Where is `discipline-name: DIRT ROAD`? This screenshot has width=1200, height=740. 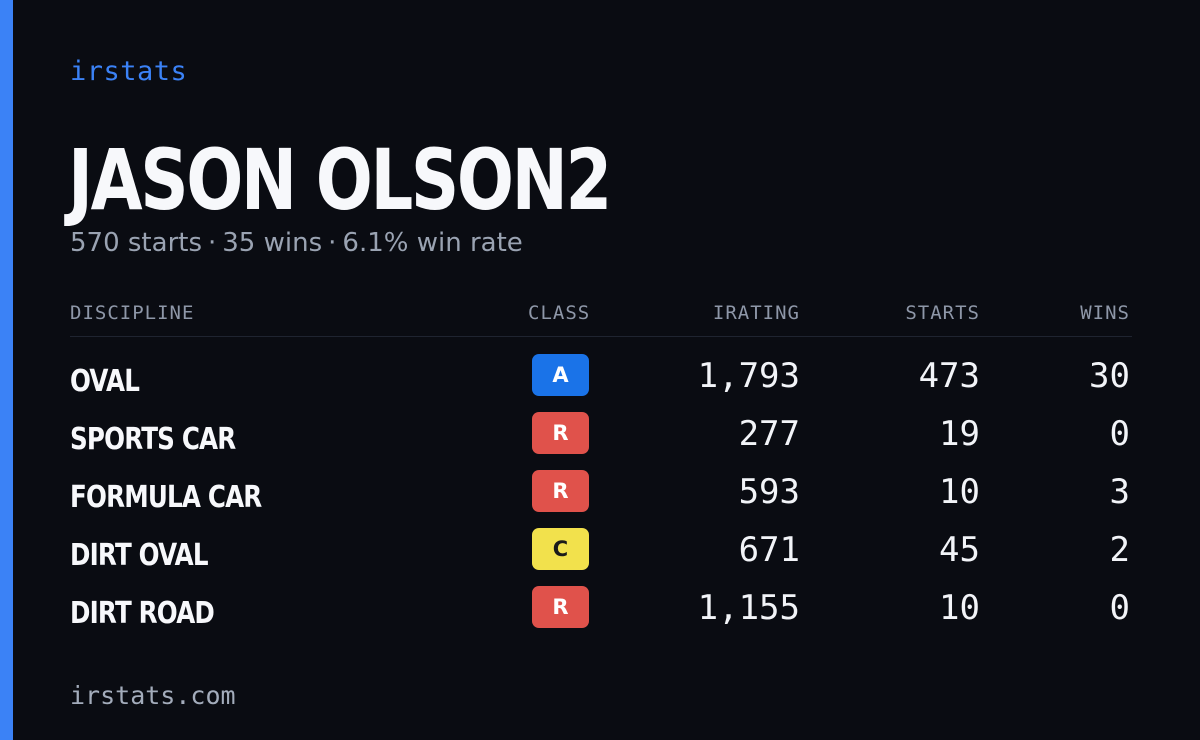
discipline-name: DIRT ROAD is located at coordinates (142, 613).